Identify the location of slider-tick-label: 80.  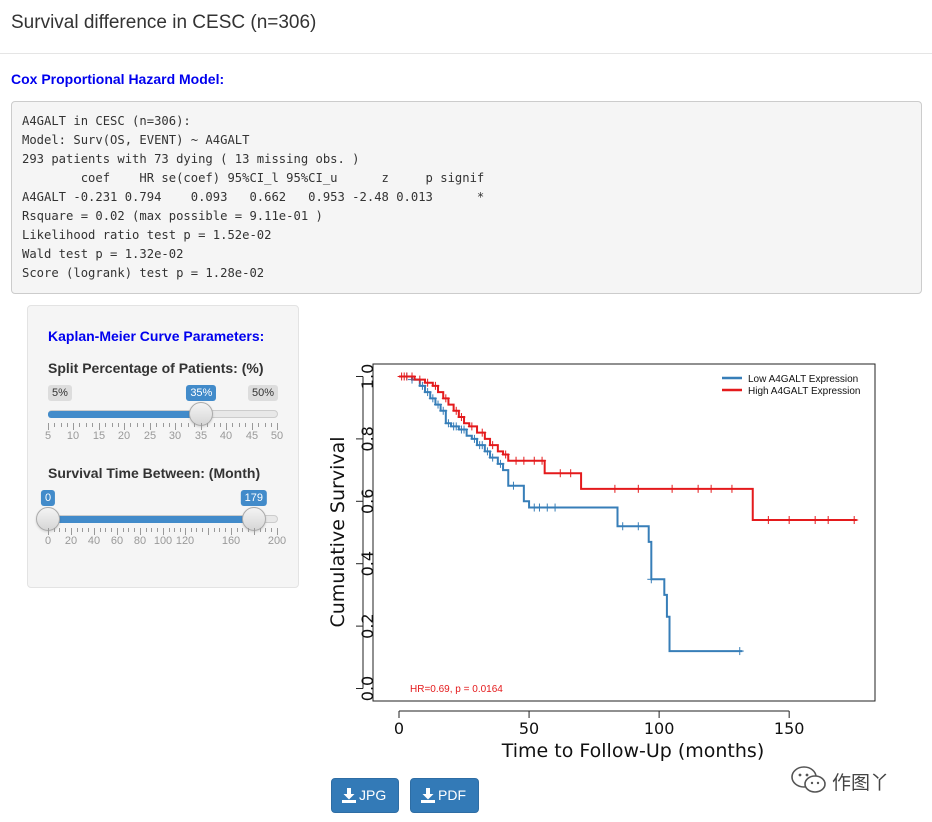
(140, 541).